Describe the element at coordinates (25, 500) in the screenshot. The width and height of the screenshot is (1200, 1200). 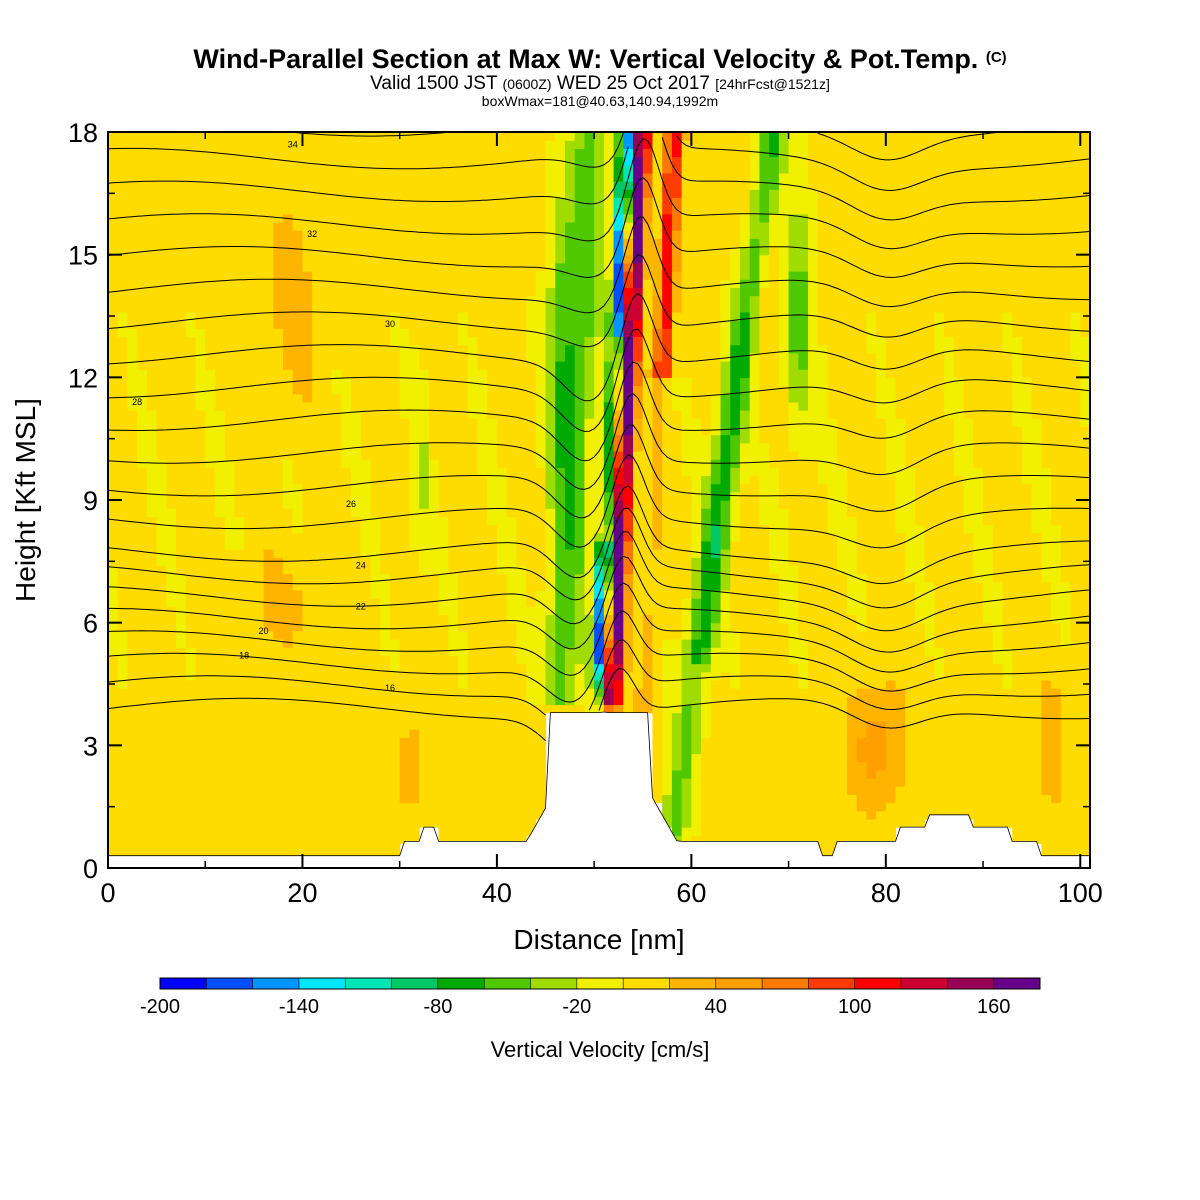
I see `y-axis-title: Height [Kft MSL]` at that location.